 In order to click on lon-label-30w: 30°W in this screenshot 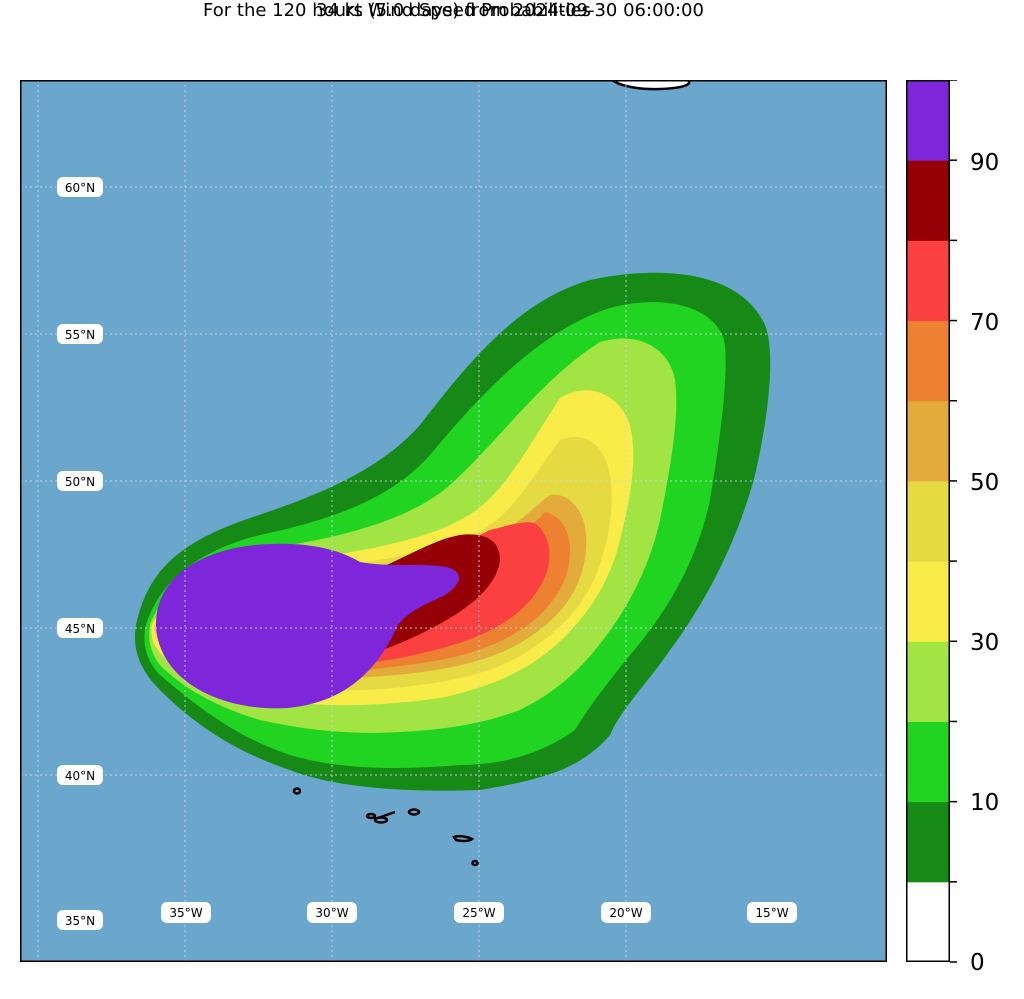, I will do `click(331, 913)`.